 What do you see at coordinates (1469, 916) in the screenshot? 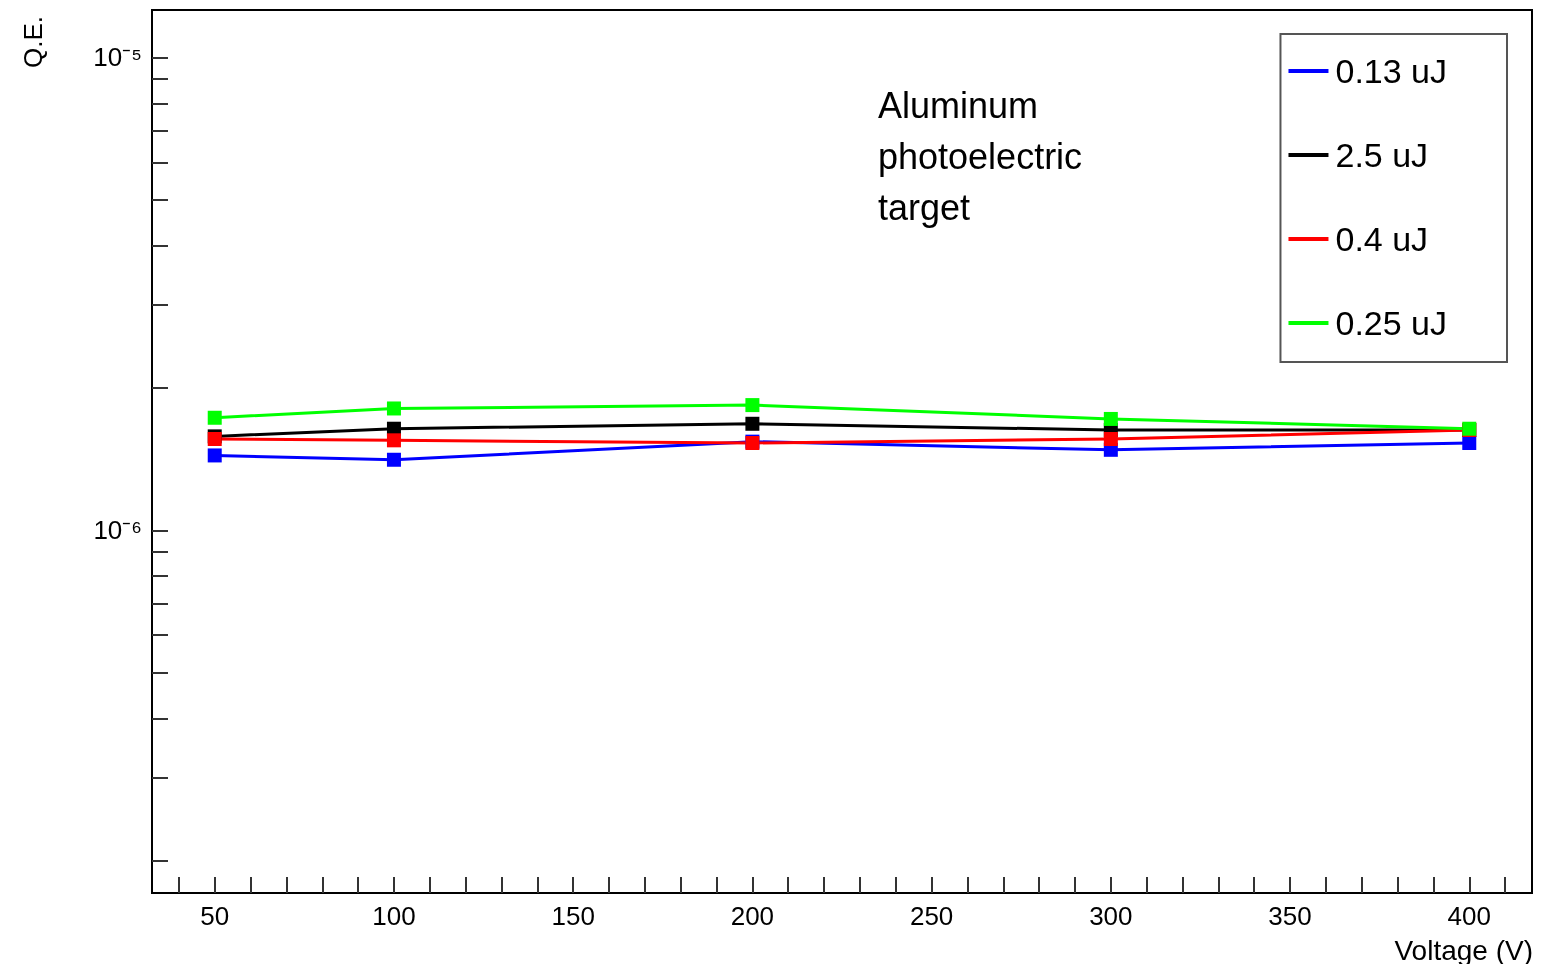
I see `x-tick-label: 400` at bounding box center [1469, 916].